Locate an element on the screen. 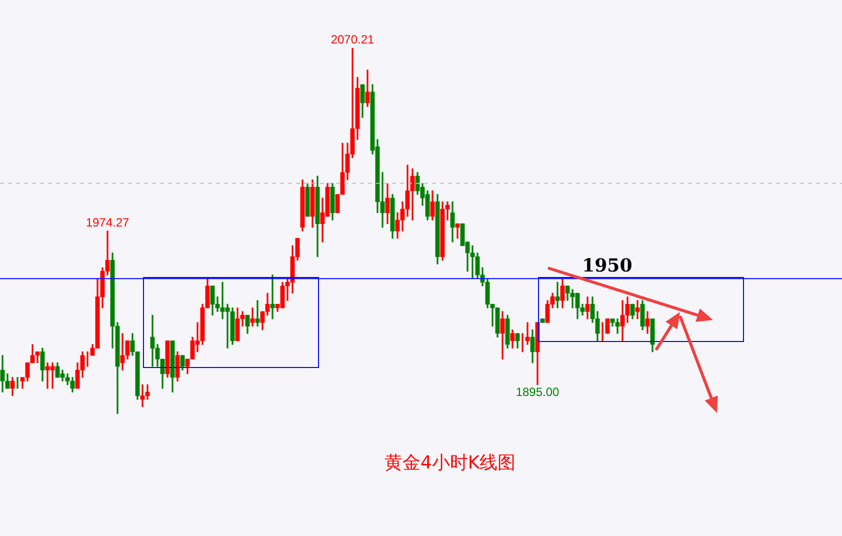 The height and width of the screenshot is (536, 842). annotation: 1950 is located at coordinates (607, 265).